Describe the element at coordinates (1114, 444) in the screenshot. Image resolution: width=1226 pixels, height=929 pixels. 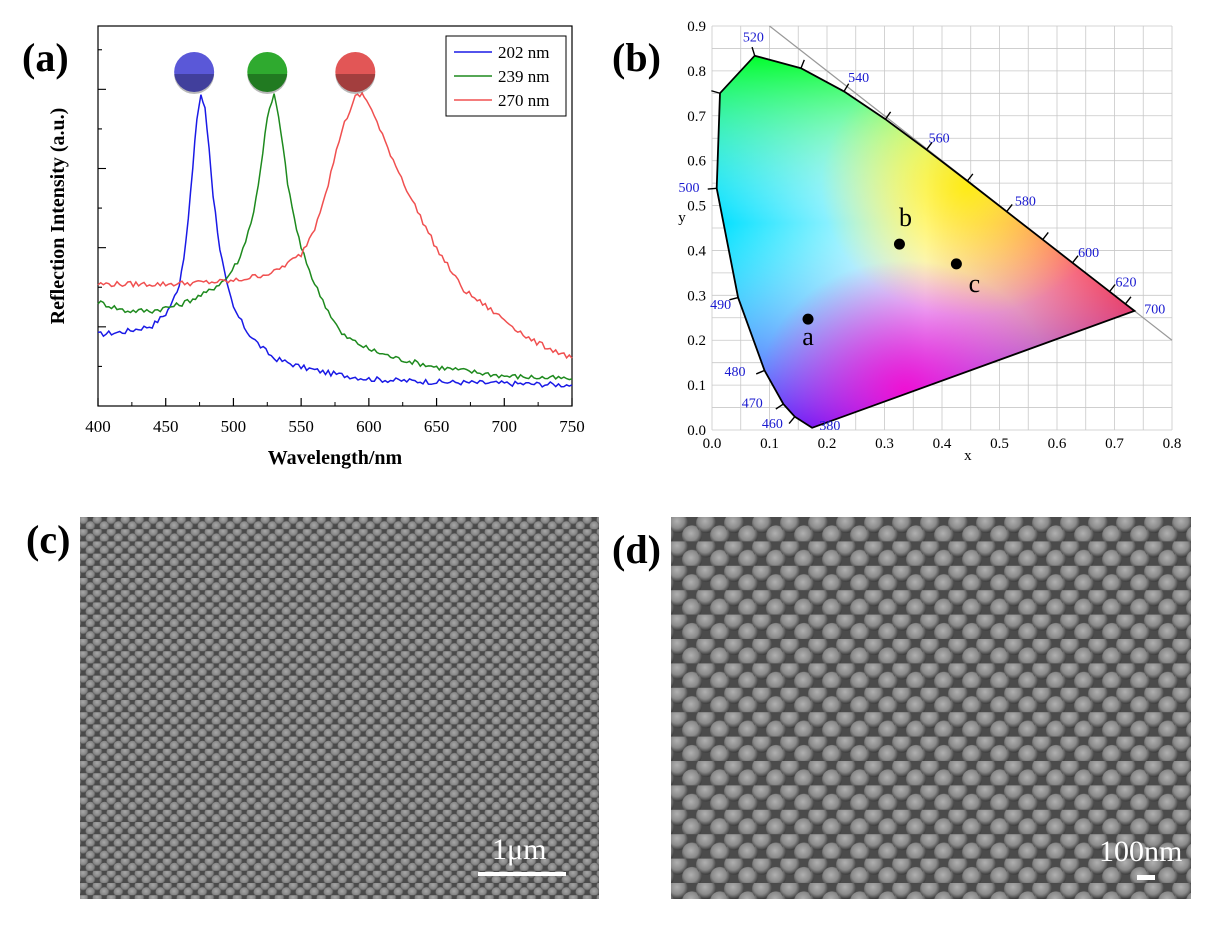
I see `x-tick-label: 0.7` at that location.